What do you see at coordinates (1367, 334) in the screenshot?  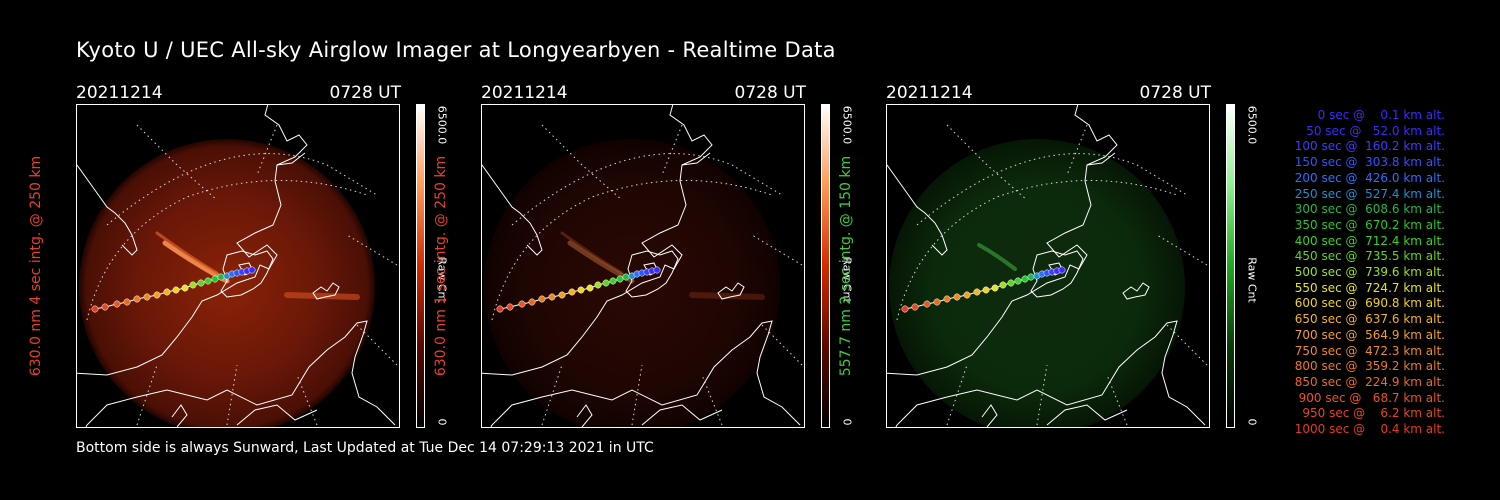 I see `legend-row: 700 sec @ 564.9 km alt.` at bounding box center [1367, 334].